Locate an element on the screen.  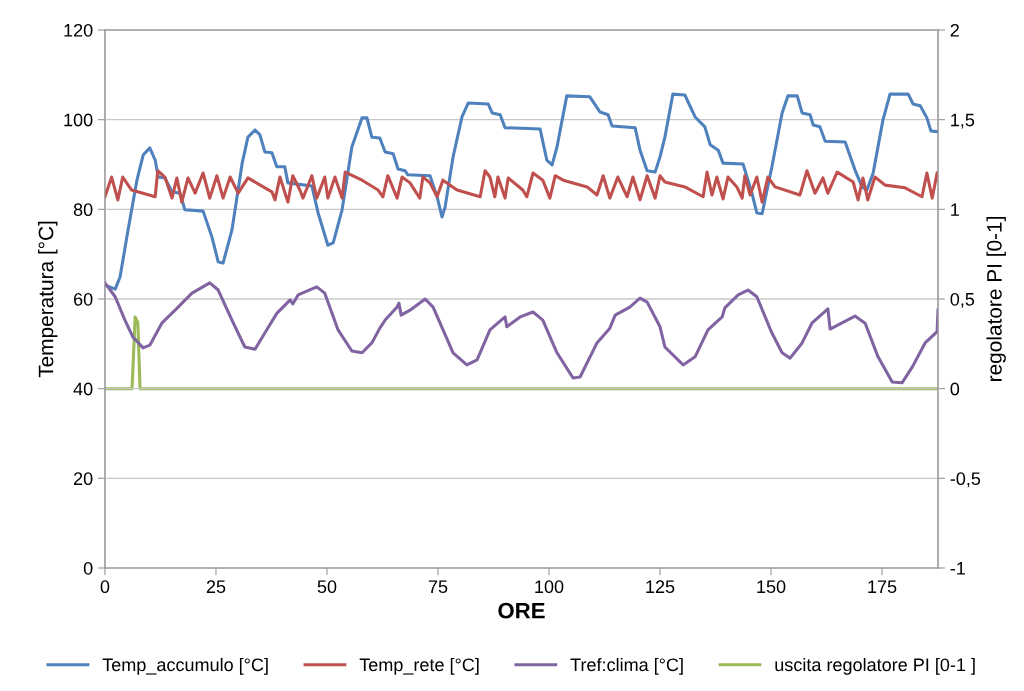
y-tick-label: 20 is located at coordinates (83, 479).